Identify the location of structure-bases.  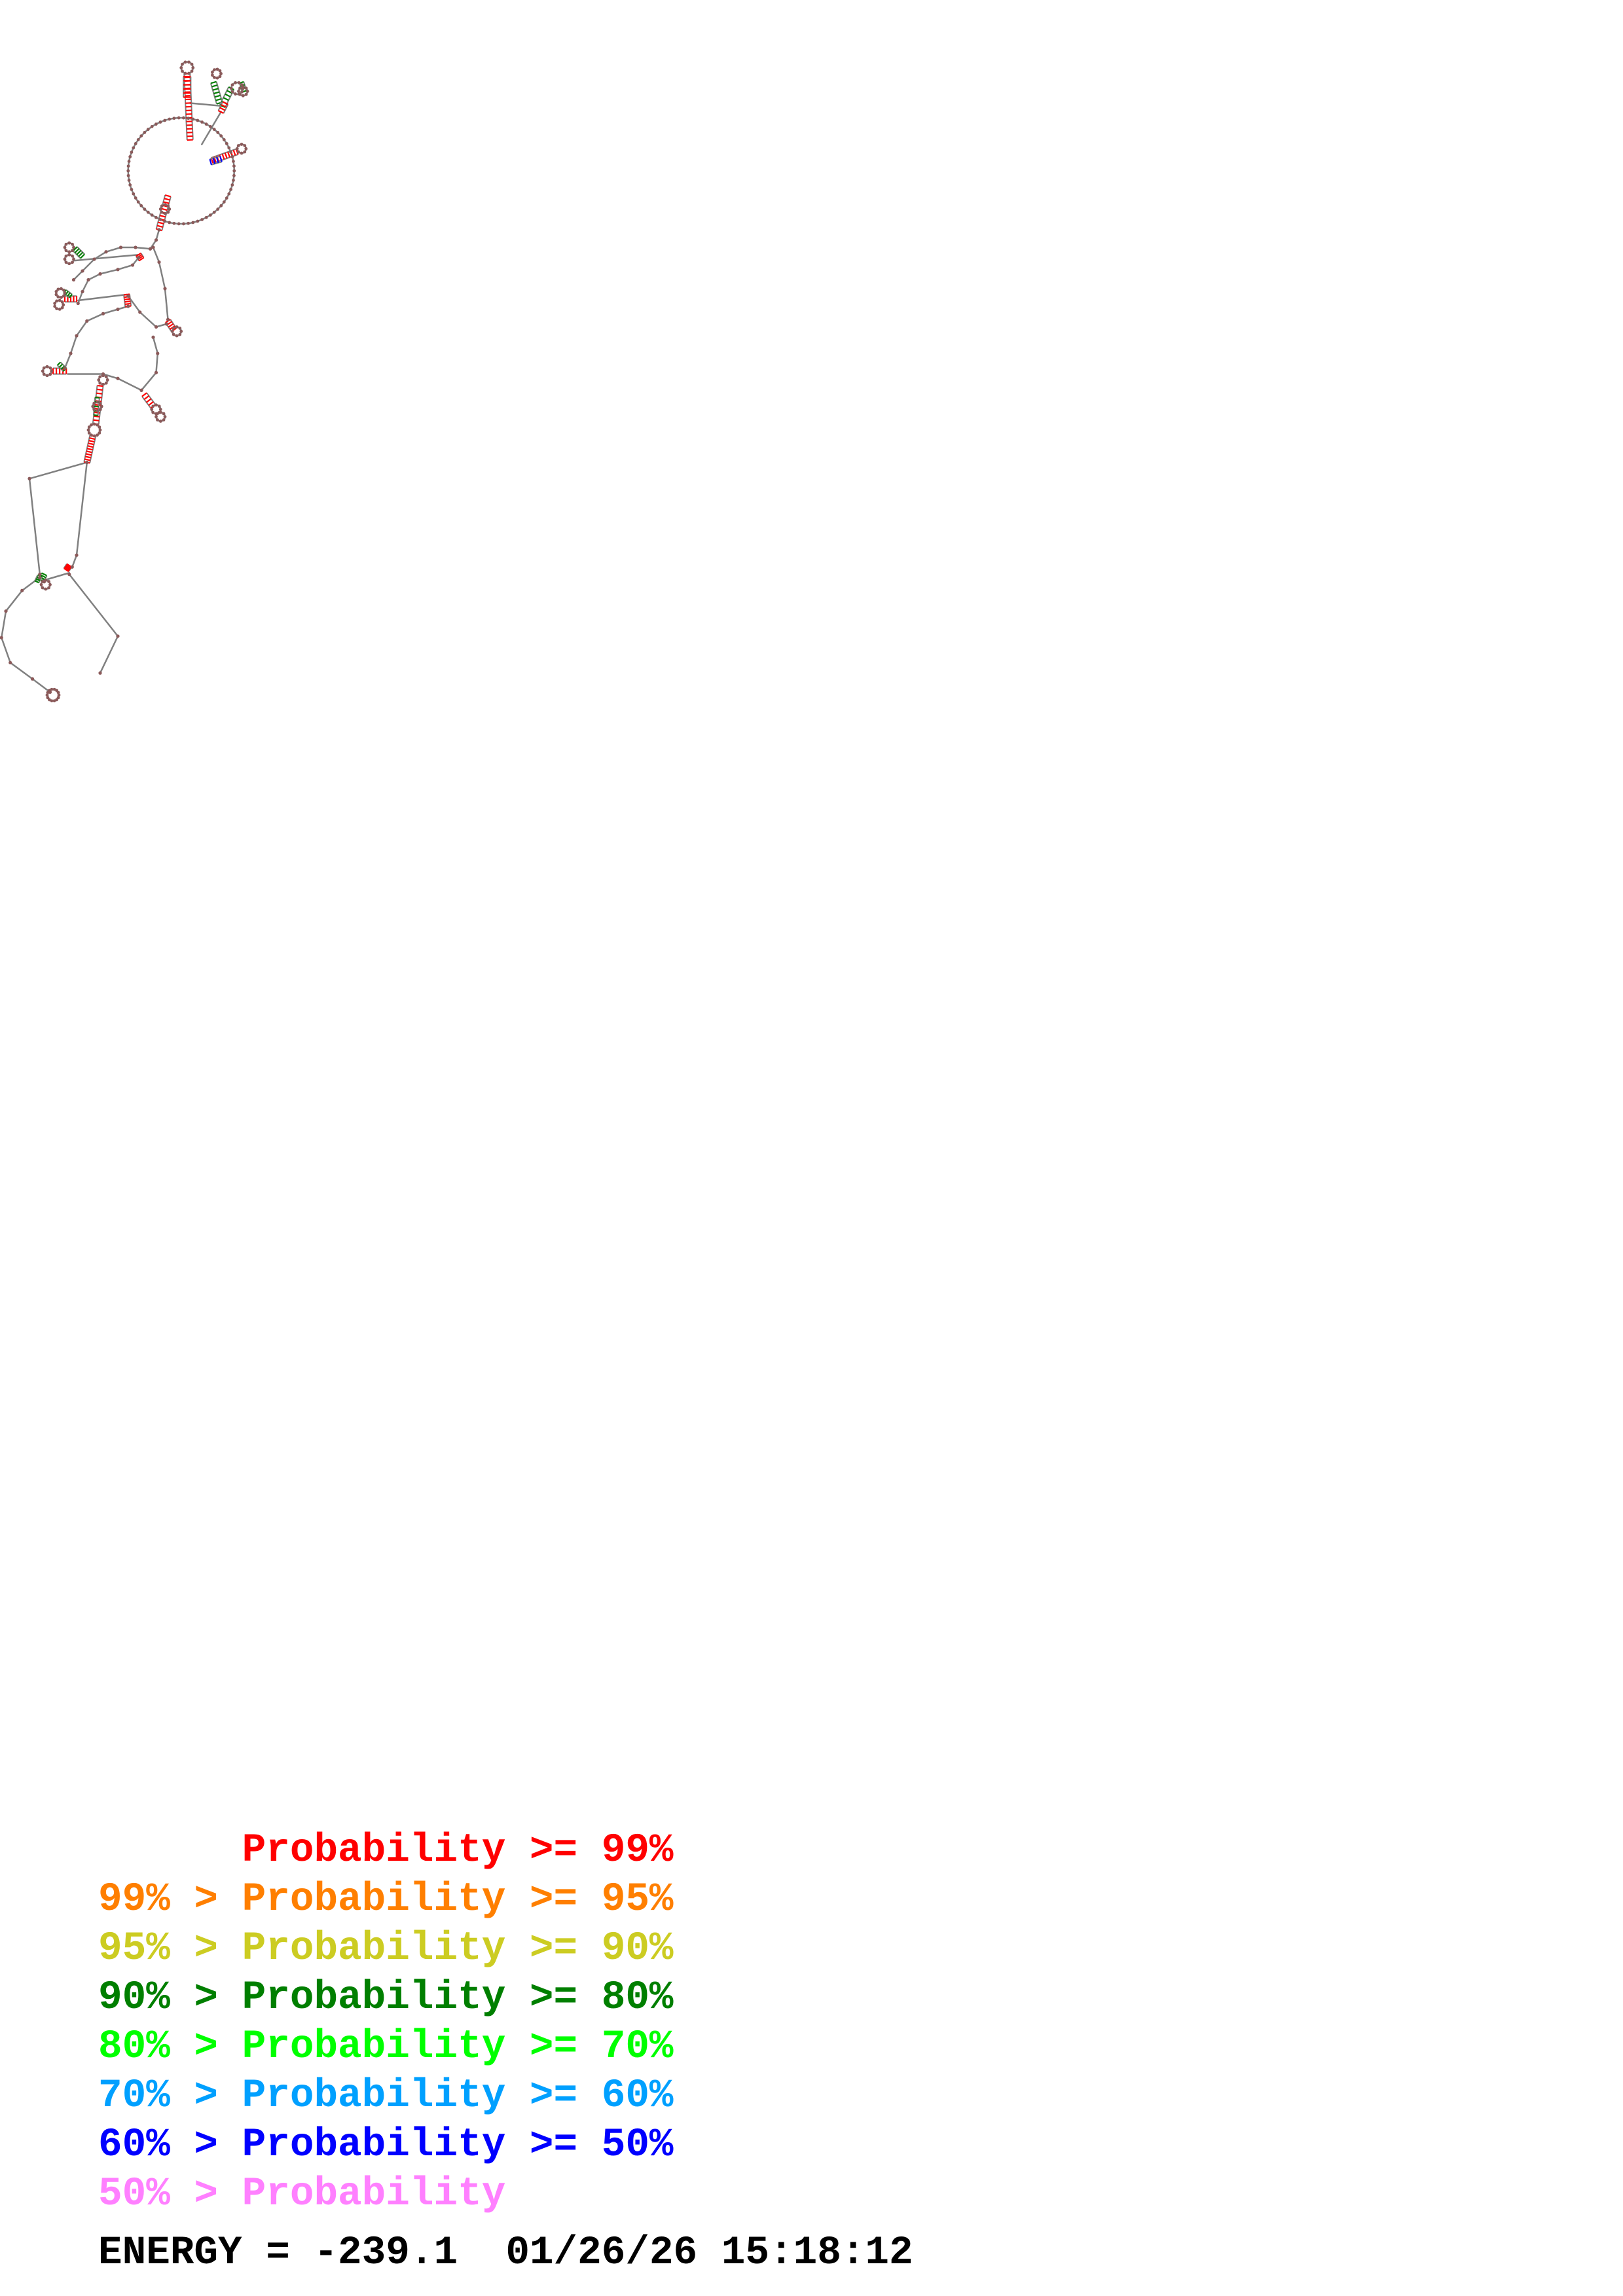
(124, 381).